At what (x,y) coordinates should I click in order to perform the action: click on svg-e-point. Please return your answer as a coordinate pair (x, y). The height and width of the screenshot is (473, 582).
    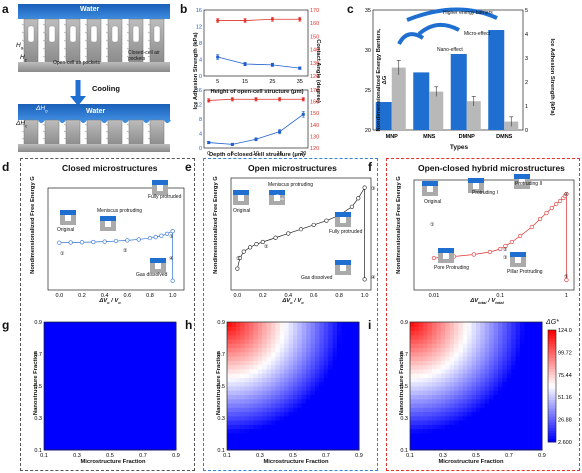
    Looking at the image, I should click on (275, 237).